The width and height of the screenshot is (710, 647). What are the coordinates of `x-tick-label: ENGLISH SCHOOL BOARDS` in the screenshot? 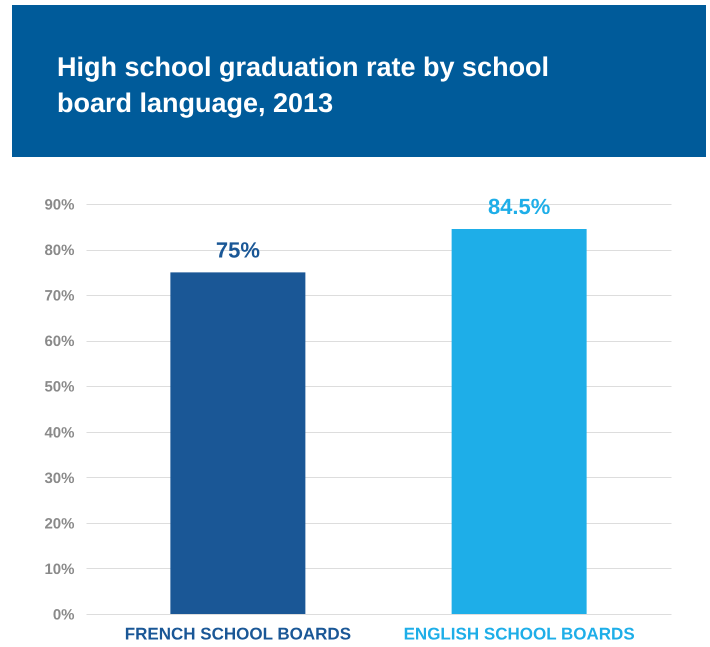 It's located at (519, 634).